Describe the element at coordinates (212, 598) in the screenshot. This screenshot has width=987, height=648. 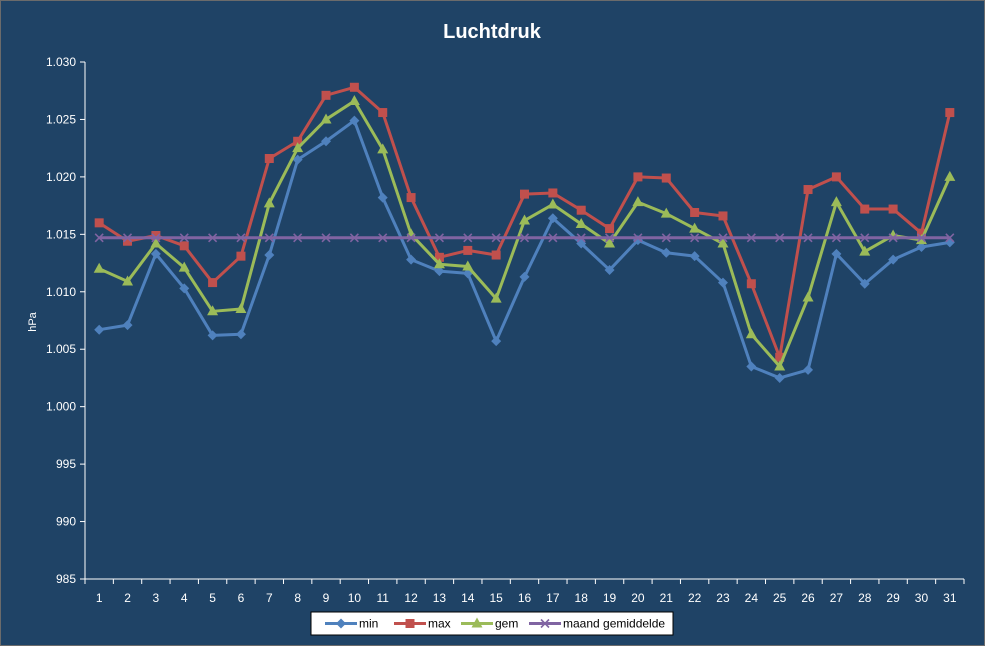
I see `x-tick-label: 5` at that location.